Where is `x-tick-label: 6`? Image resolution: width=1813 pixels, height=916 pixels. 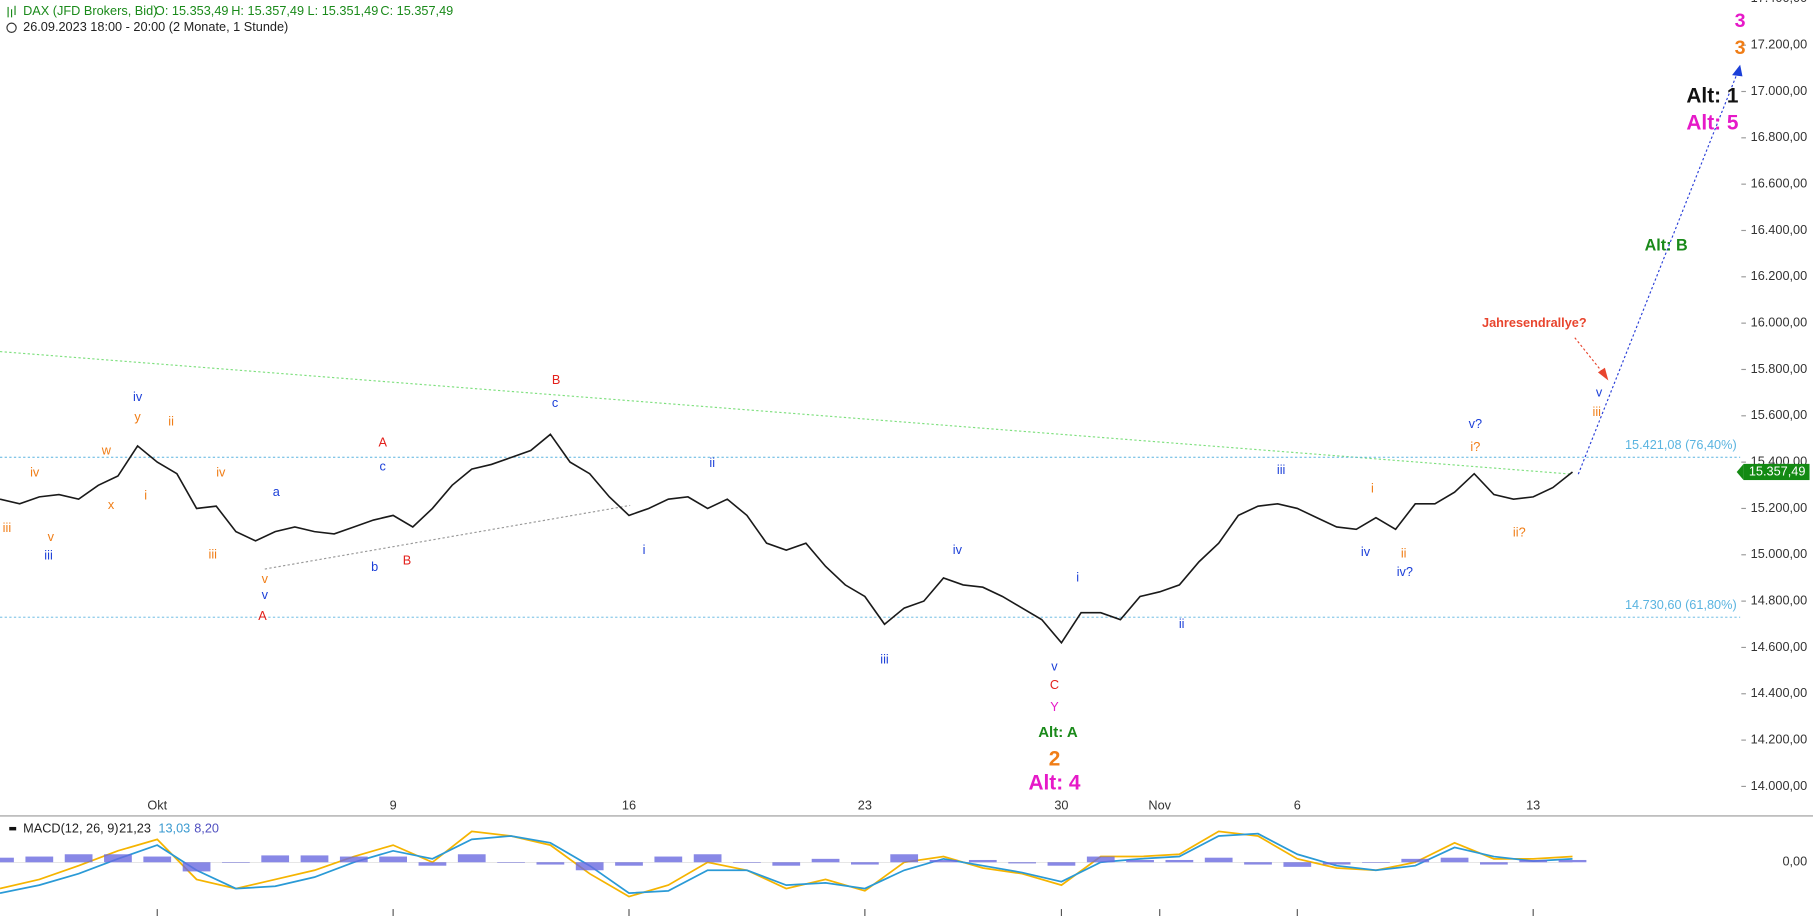
x-tick-label: 6 is located at coordinates (1297, 804).